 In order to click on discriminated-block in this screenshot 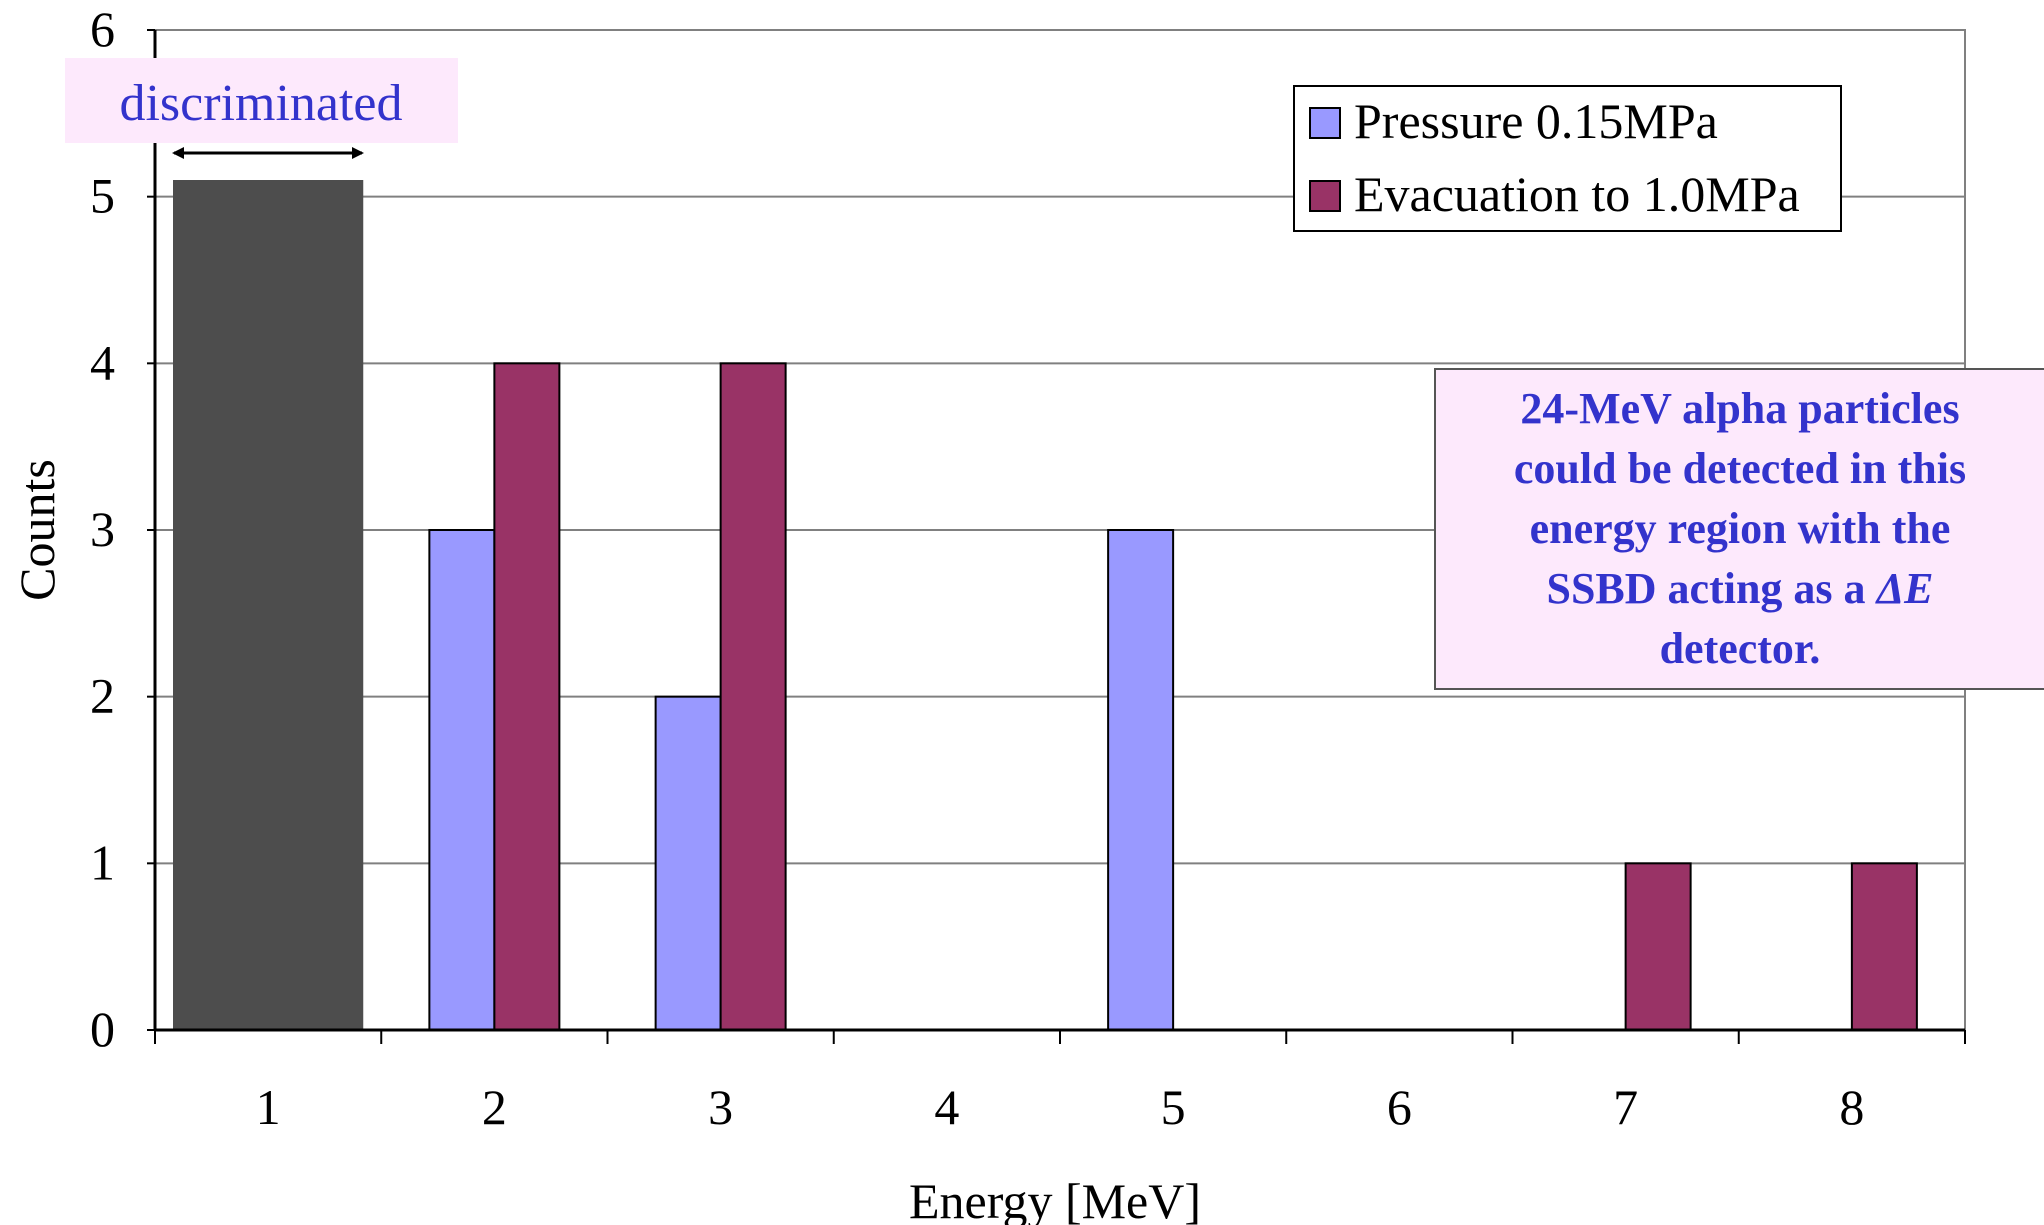, I will do `click(268, 605)`.